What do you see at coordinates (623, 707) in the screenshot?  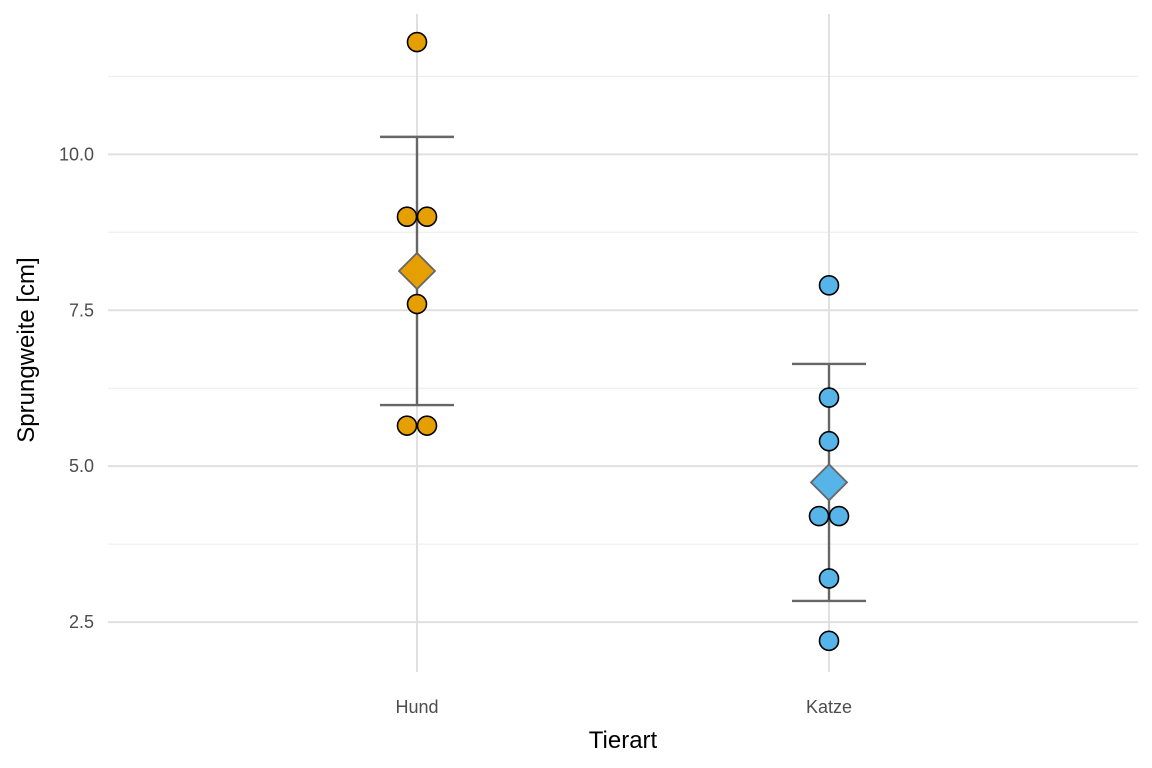 I see `x-axis-ticks: Hund Katze` at bounding box center [623, 707].